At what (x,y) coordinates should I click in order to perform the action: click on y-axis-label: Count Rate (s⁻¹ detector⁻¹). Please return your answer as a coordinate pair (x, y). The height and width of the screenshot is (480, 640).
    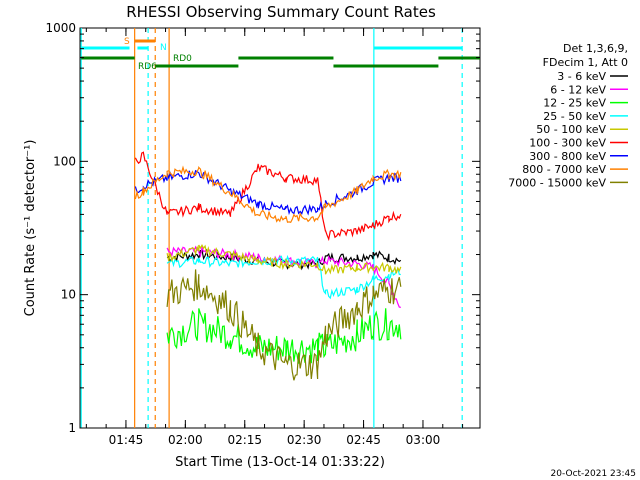
    Looking at the image, I should click on (30, 228).